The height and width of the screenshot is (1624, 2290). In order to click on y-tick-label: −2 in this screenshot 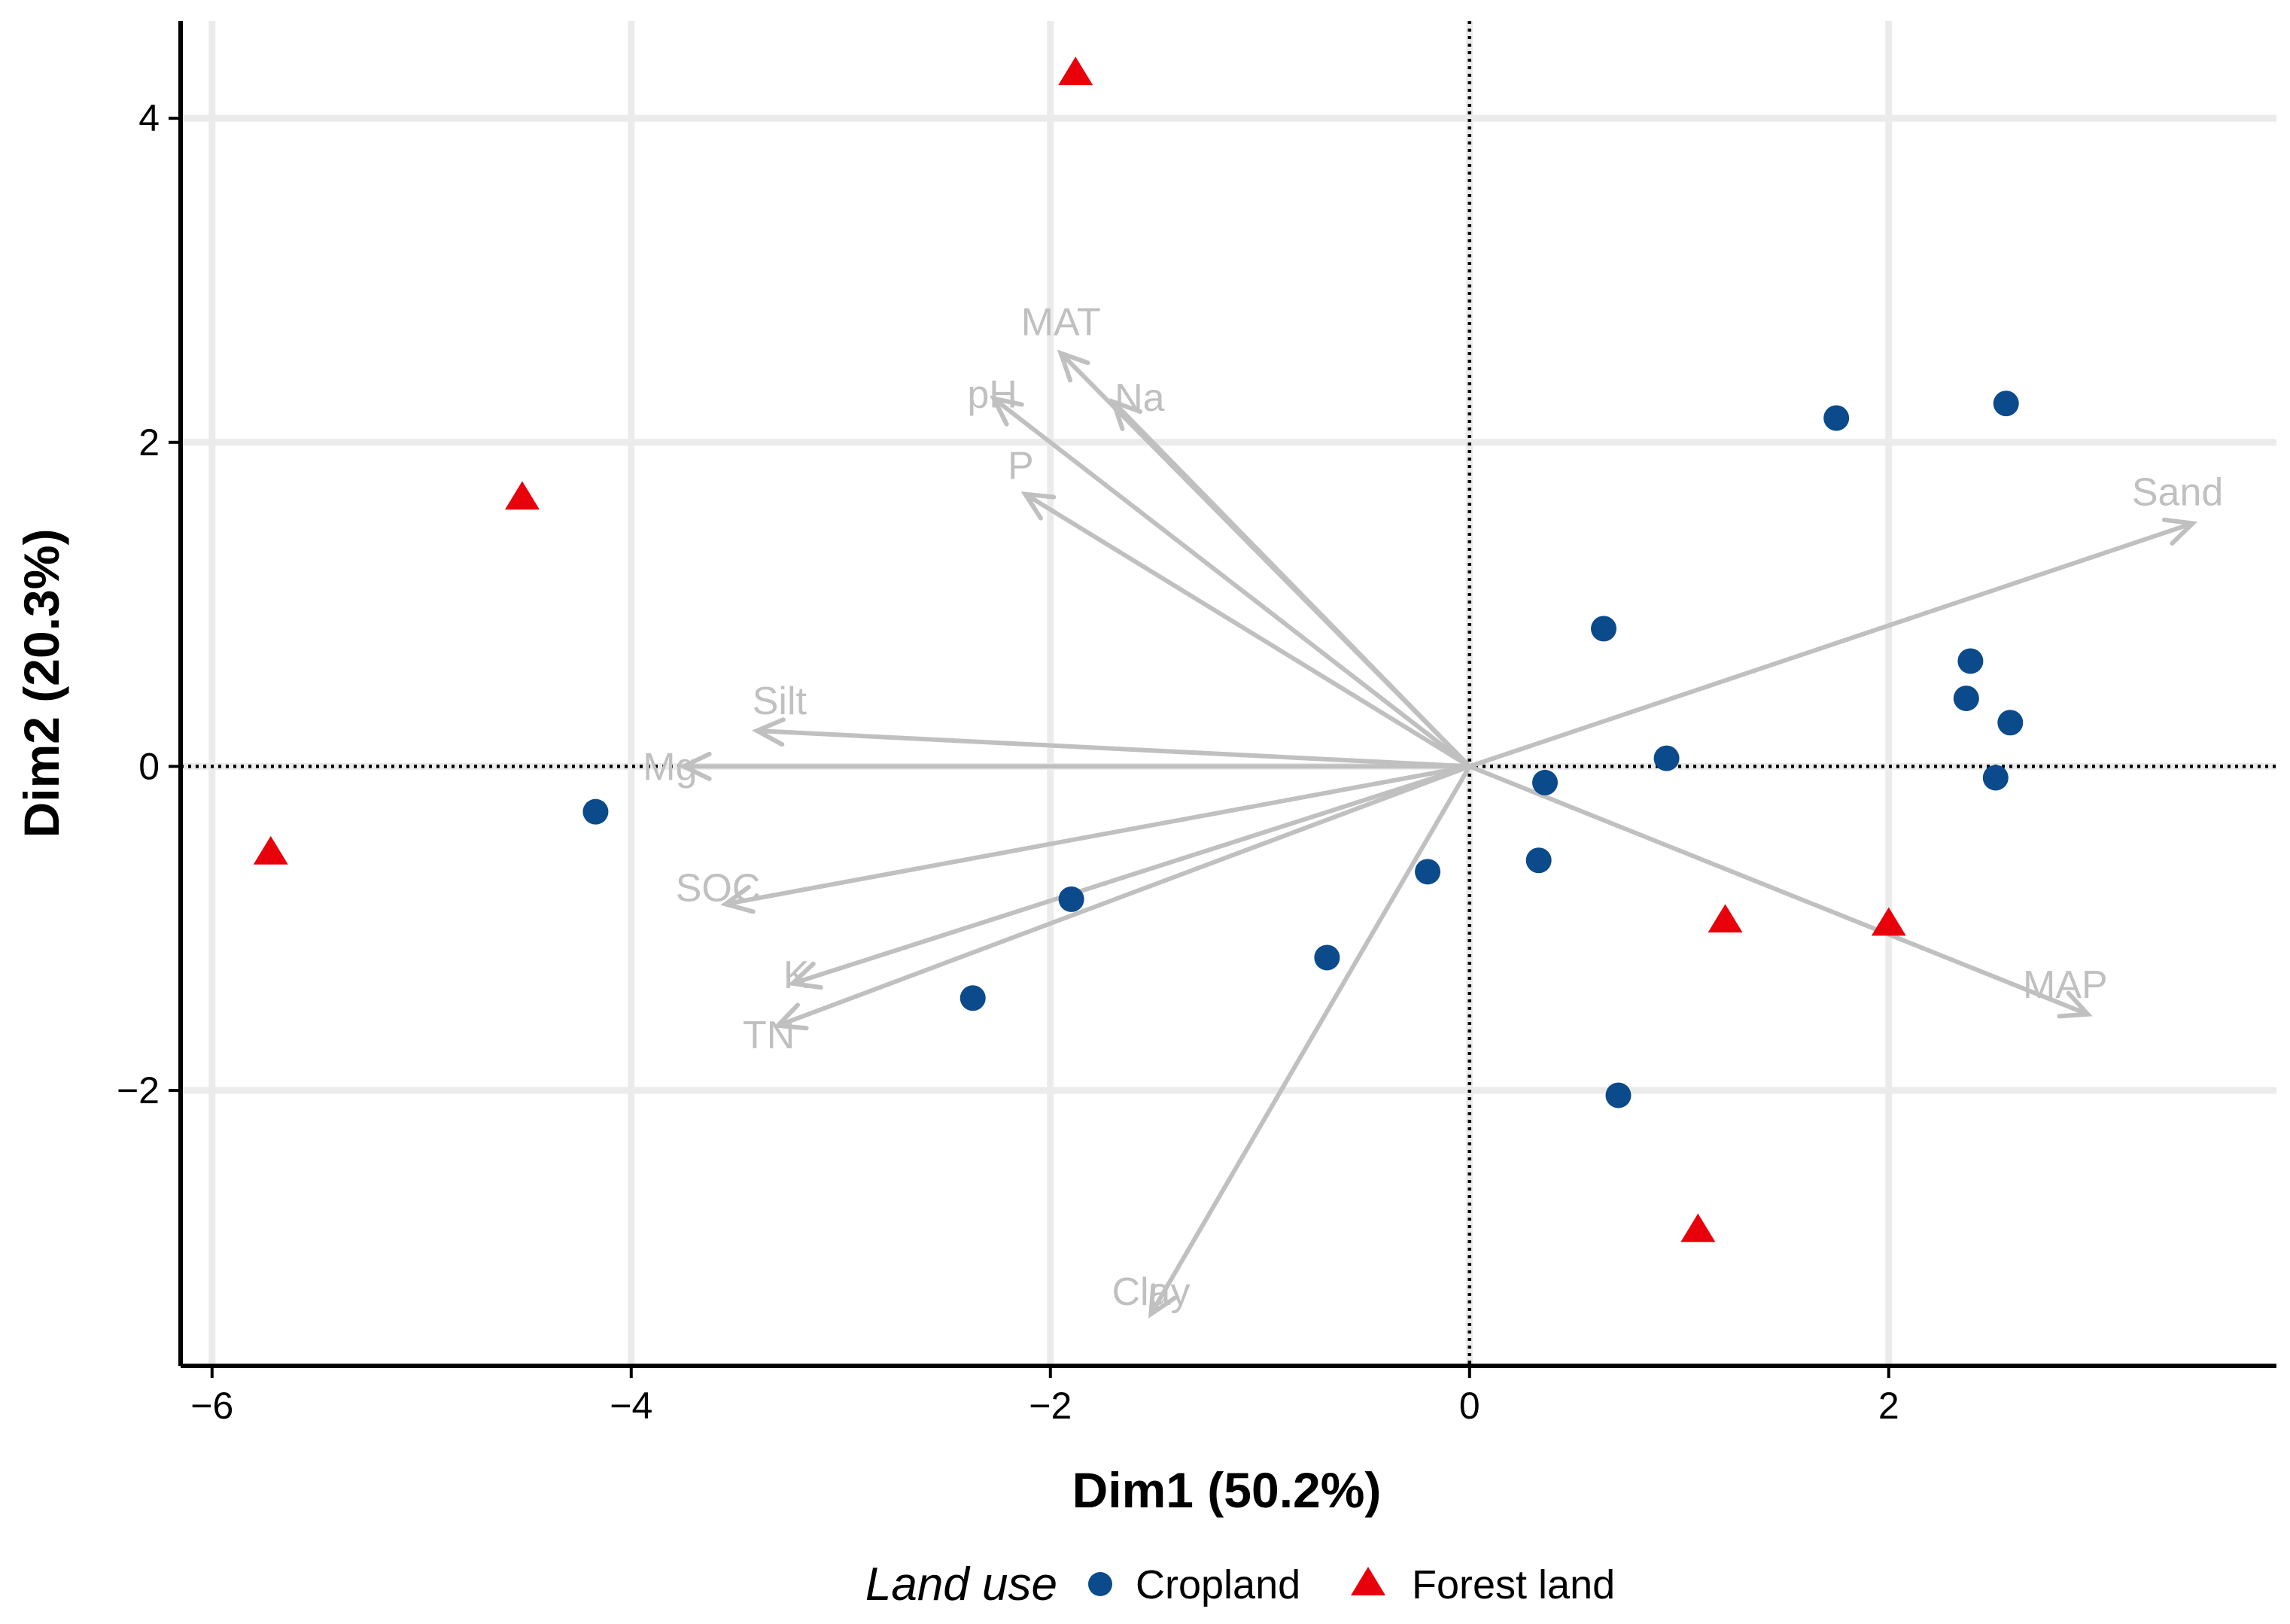, I will do `click(138, 1090)`.